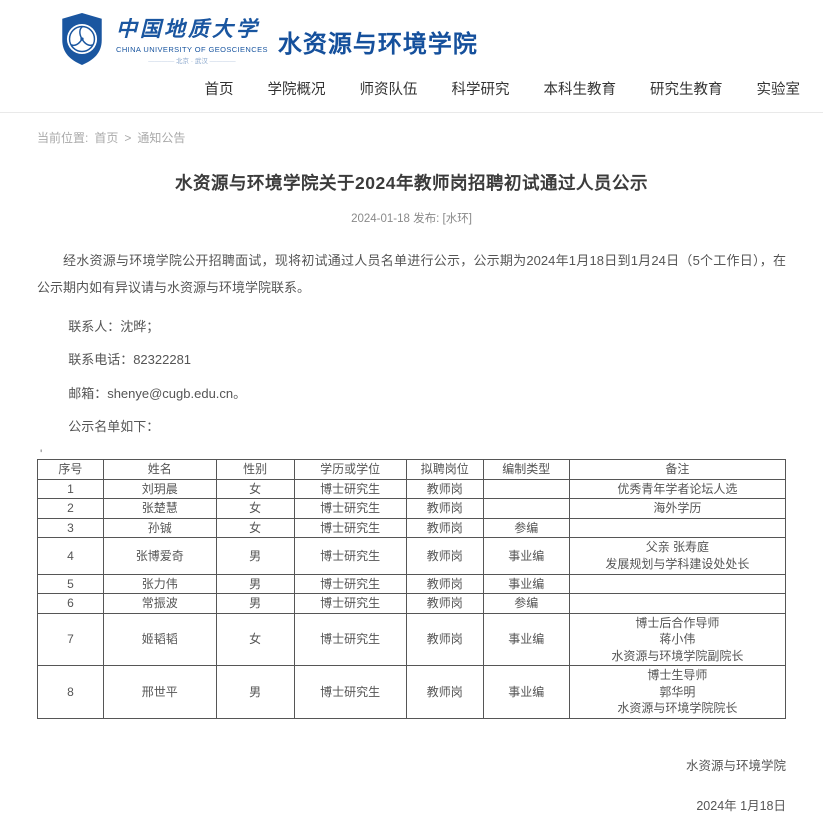 This screenshot has height=814, width=823. Describe the element at coordinates (411, 219) in the screenshot. I see `article-meta: 2024-01-18 发布: [水环]` at that location.